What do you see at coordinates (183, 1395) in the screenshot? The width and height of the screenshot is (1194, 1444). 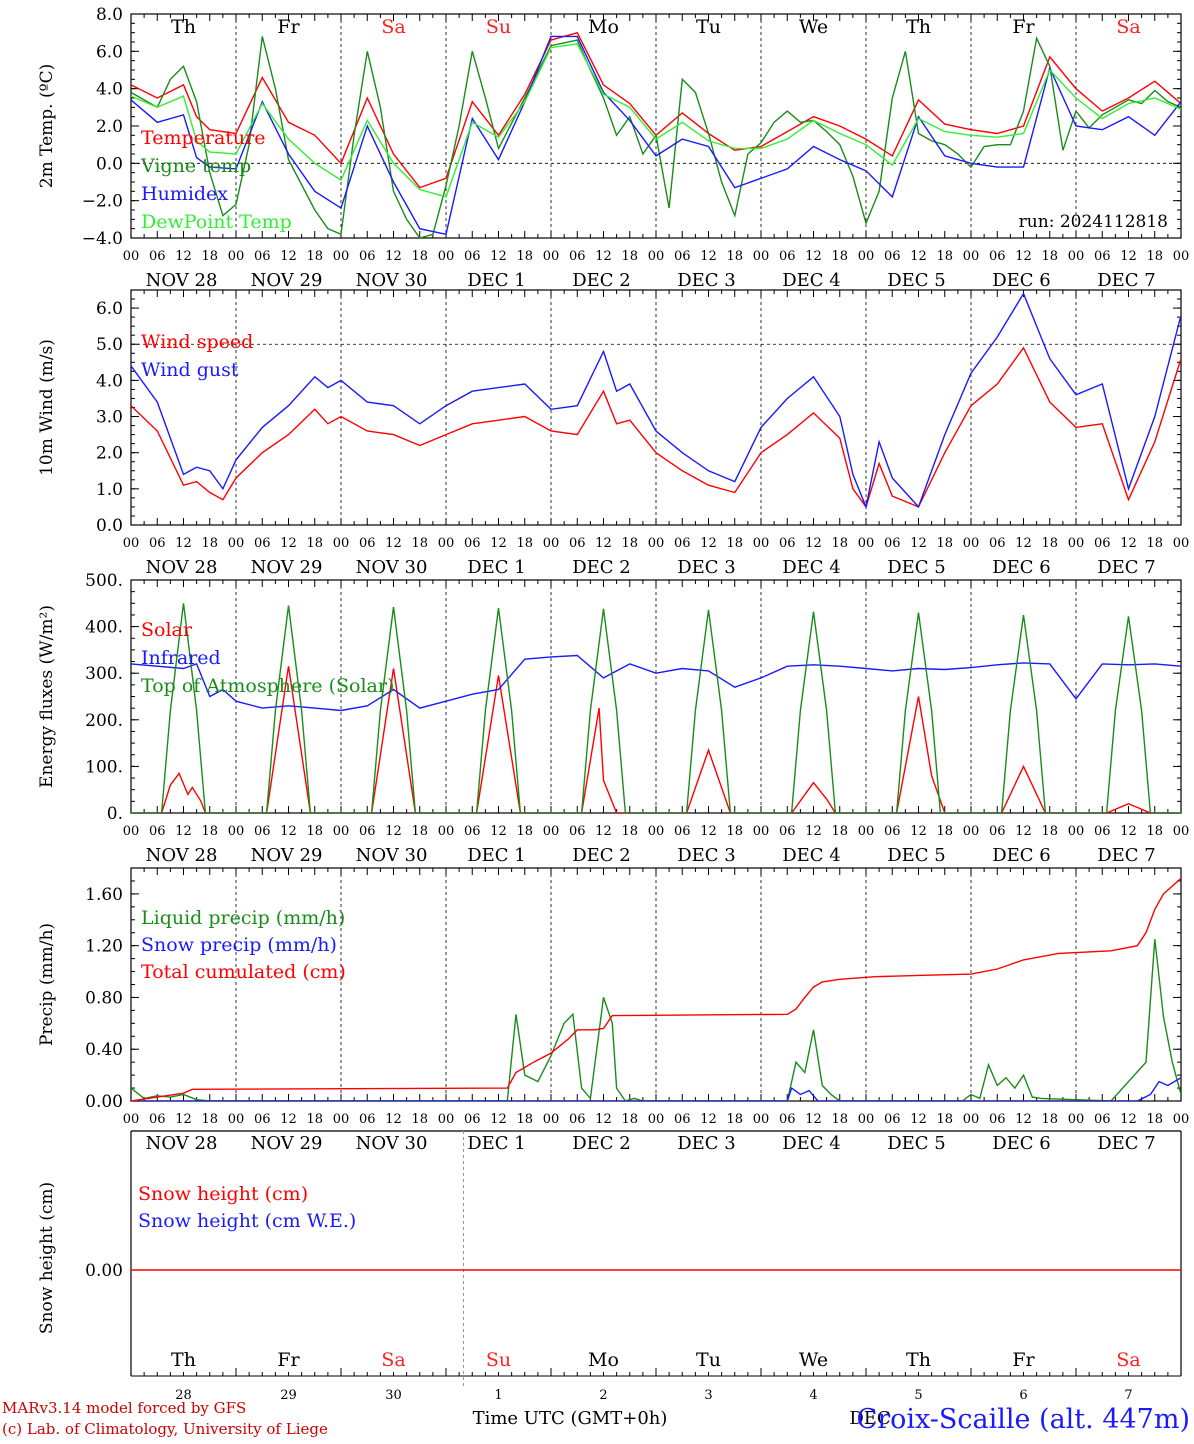 I see `day-number-label: 28` at bounding box center [183, 1395].